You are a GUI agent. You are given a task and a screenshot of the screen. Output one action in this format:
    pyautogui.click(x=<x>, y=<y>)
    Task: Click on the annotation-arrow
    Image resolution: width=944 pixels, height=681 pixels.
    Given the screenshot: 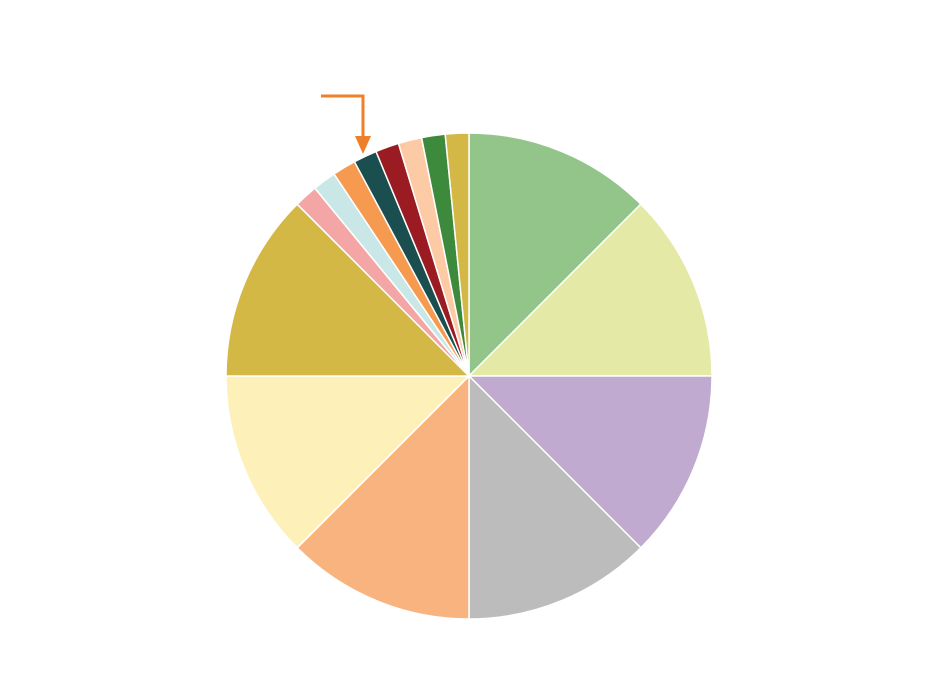 What is the action you would take?
    pyautogui.click(x=346, y=124)
    